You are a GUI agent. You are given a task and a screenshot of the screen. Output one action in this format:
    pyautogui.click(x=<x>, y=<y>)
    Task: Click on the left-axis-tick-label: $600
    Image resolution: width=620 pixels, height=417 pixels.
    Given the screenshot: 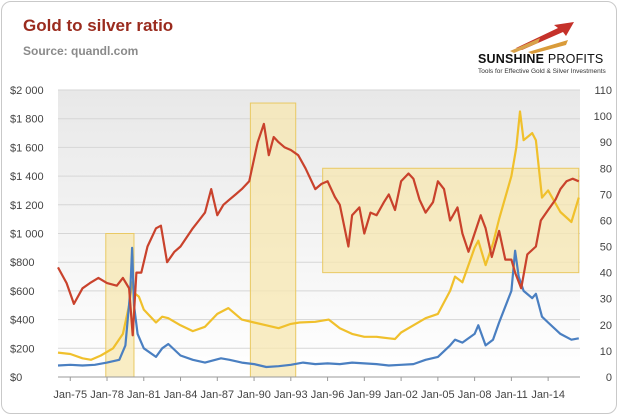 What is the action you would take?
    pyautogui.click(x=22, y=292)
    